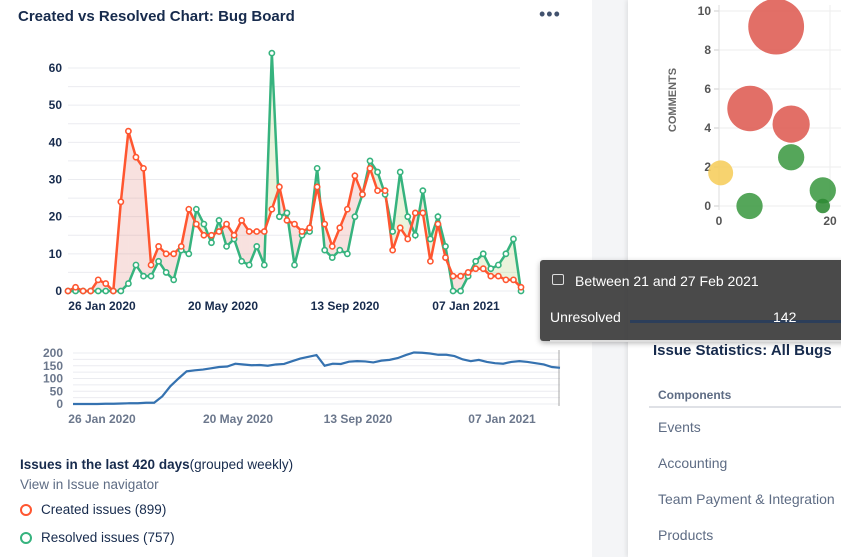  I want to click on legend-created: Created issues (899), so click(93, 509).